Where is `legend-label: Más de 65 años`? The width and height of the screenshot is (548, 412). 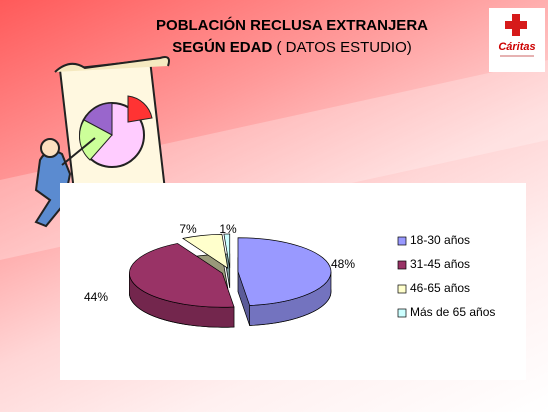 legend-label: Más de 65 años is located at coordinates (452, 312).